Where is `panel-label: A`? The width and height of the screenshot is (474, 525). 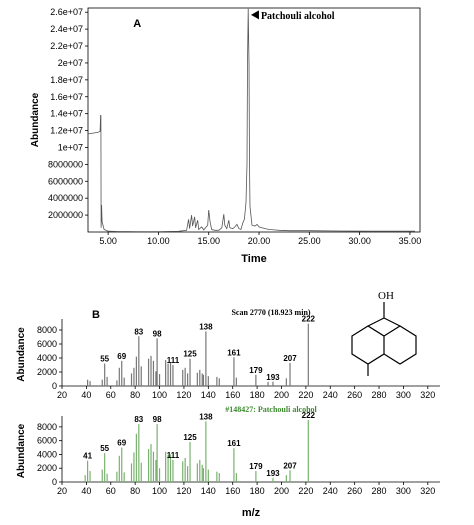 panel-label: A is located at coordinates (137, 24).